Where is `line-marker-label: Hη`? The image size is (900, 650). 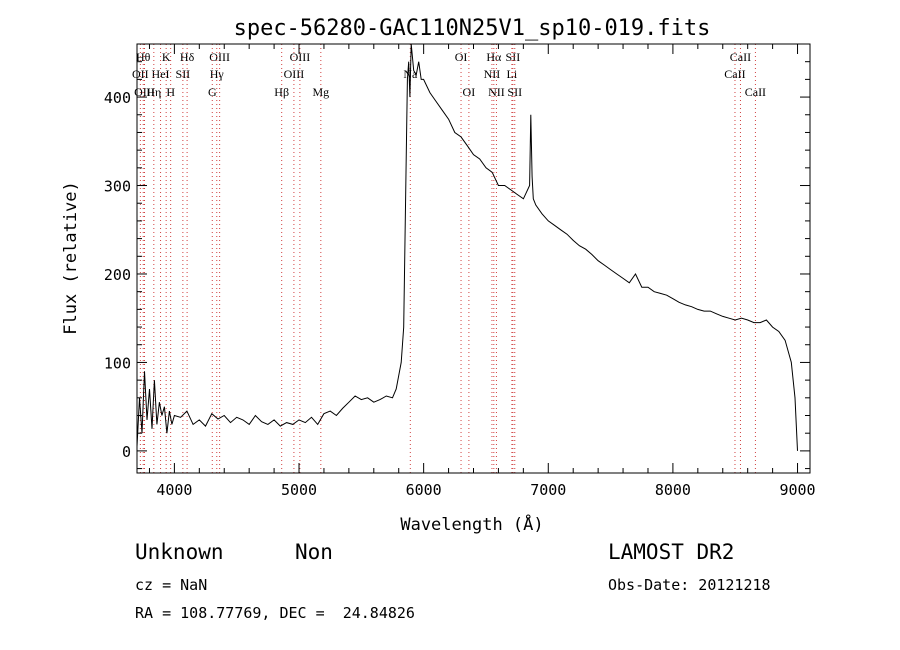
line-marker-label: Hη is located at coordinates (153, 92).